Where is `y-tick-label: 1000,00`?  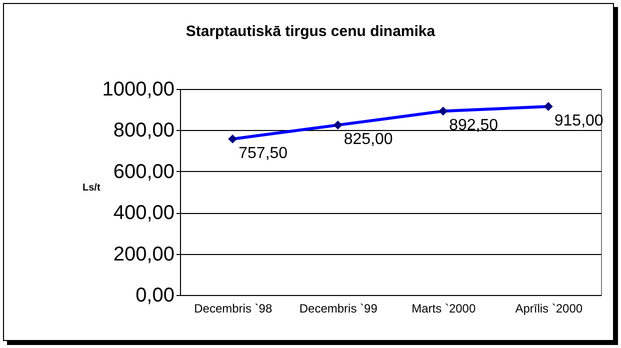
y-tick-label: 1000,00 is located at coordinates (138, 89).